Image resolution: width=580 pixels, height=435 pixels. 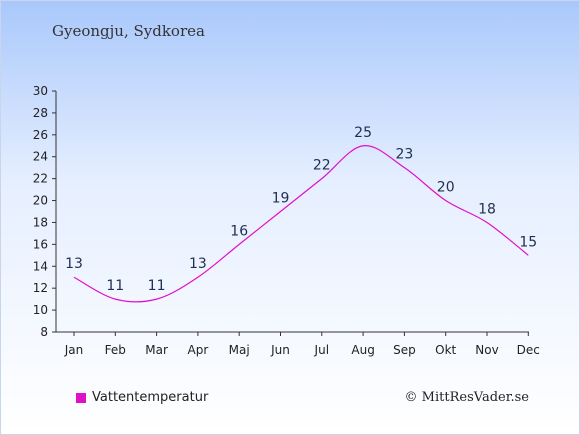 What do you see at coordinates (150, 397) in the screenshot?
I see `legend-label: Vattentemperatur` at bounding box center [150, 397].